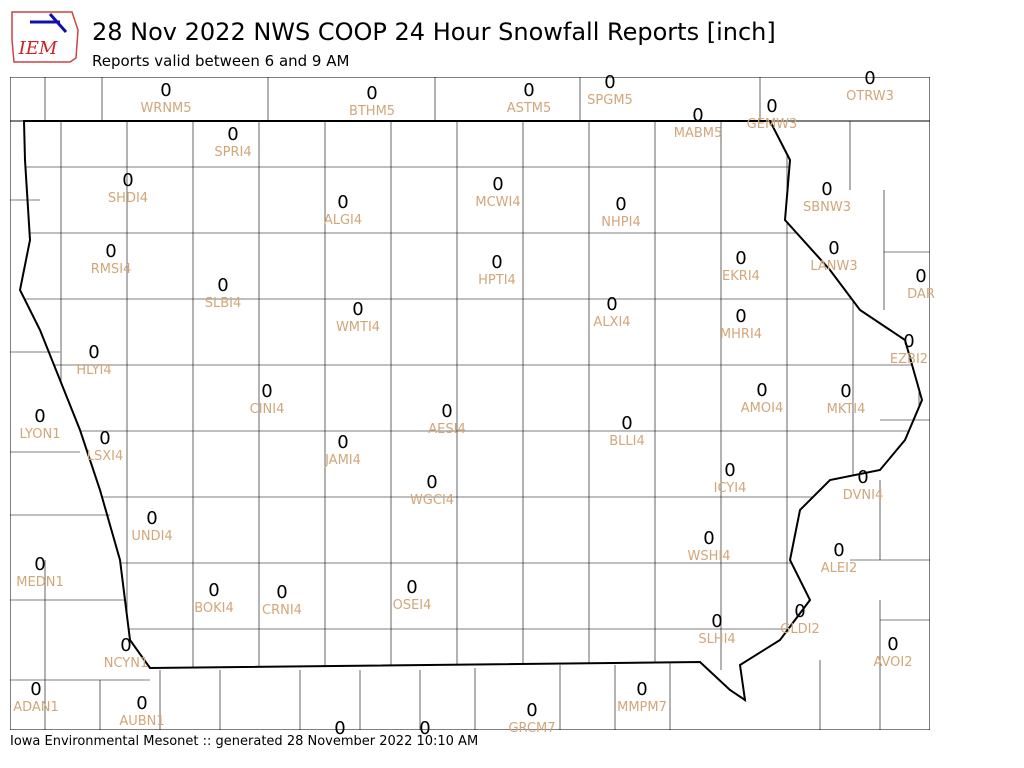 The width and height of the screenshot is (1024, 768). I want to click on station-id: BLLI4, so click(627, 441).